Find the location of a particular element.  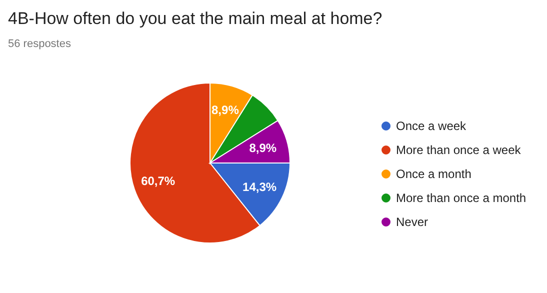

legend-label: Never is located at coordinates (412, 222).